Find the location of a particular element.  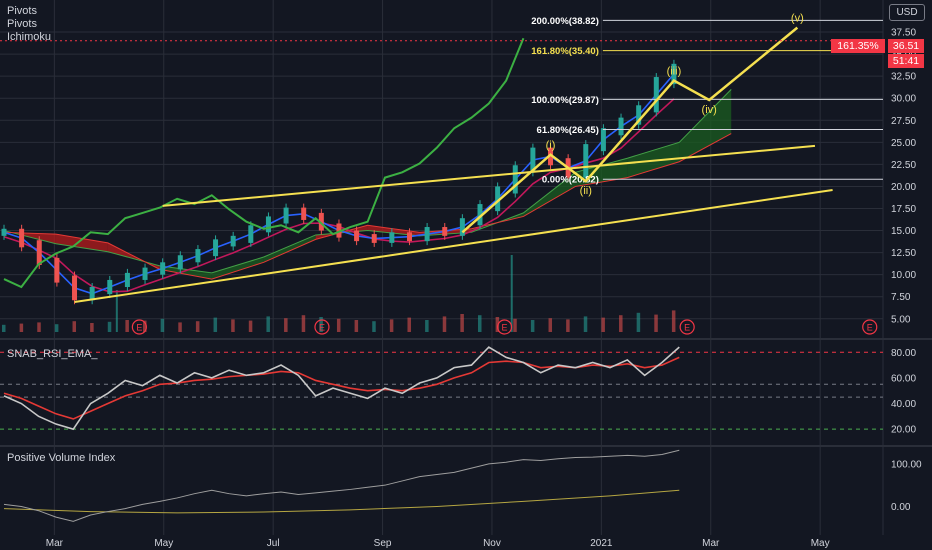

fib-level-label: 200.00%(38.82) is located at coordinates (565, 21).